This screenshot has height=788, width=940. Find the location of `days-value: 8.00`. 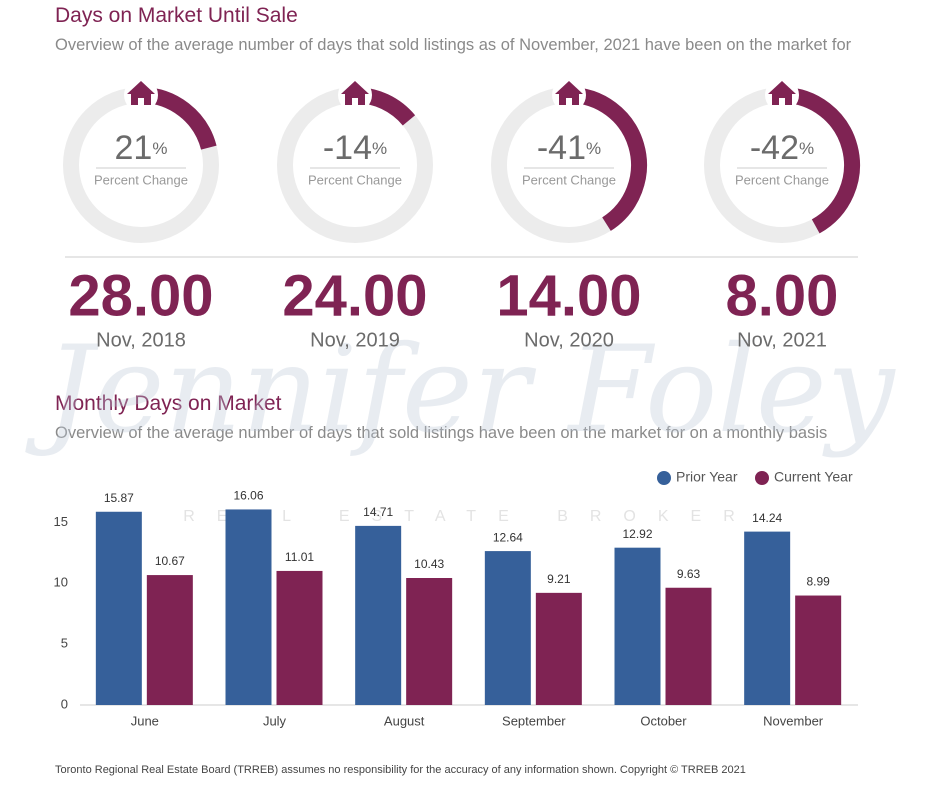

days-value: 8.00 is located at coordinates (782, 295).